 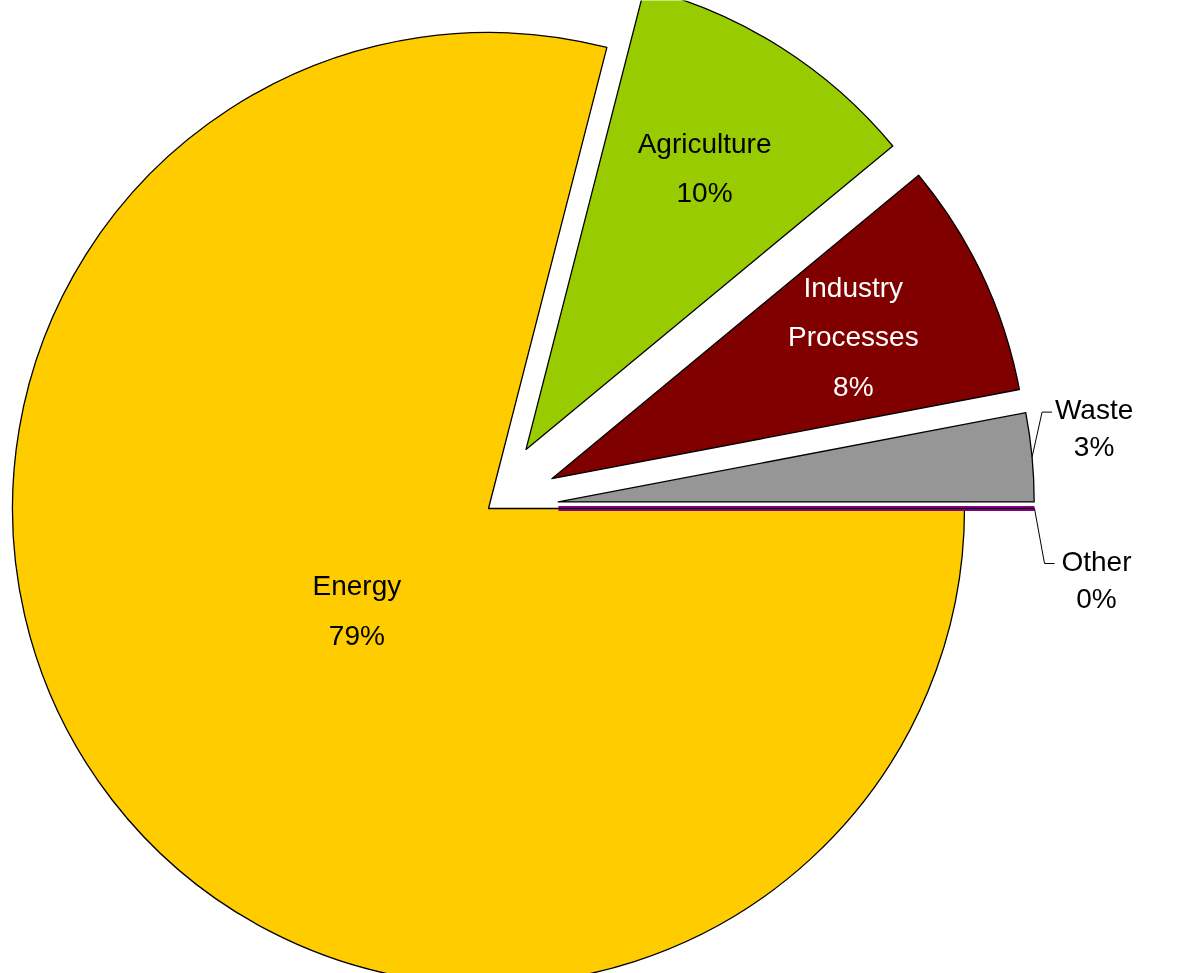 I want to click on text: 0%, so click(x=1096, y=598).